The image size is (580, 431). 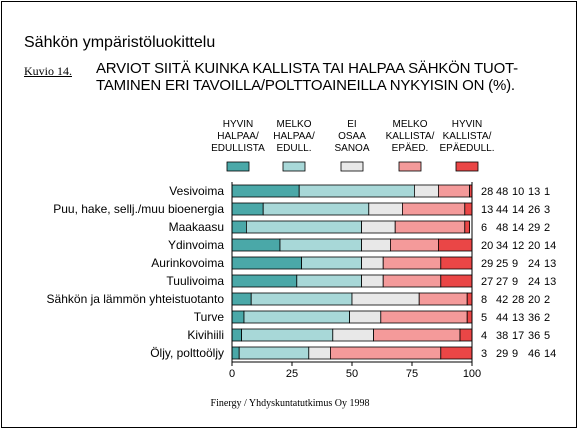 I want to click on category-label: Aurinkovoima, so click(x=187, y=263).